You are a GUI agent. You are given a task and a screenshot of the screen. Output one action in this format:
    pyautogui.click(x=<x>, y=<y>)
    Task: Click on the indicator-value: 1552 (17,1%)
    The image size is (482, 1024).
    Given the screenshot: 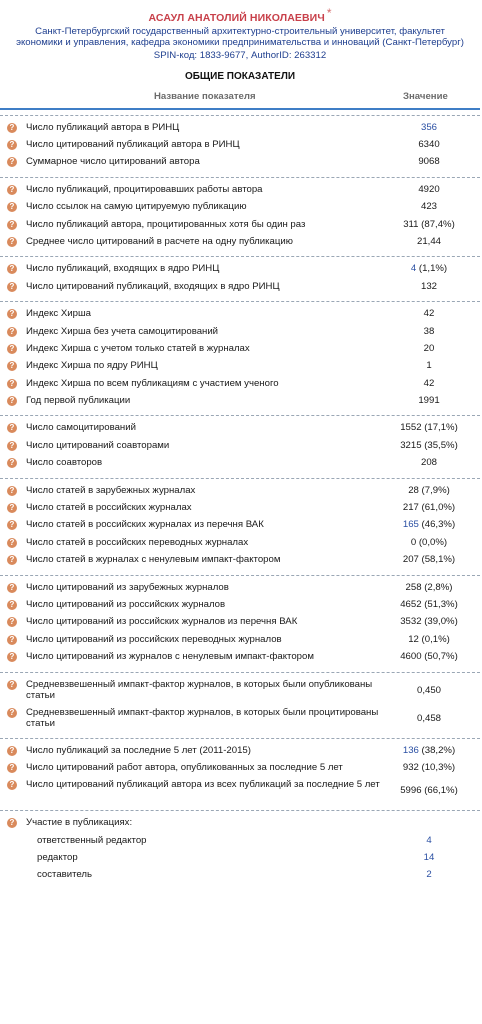 What is the action you would take?
    pyautogui.click(x=429, y=427)
    